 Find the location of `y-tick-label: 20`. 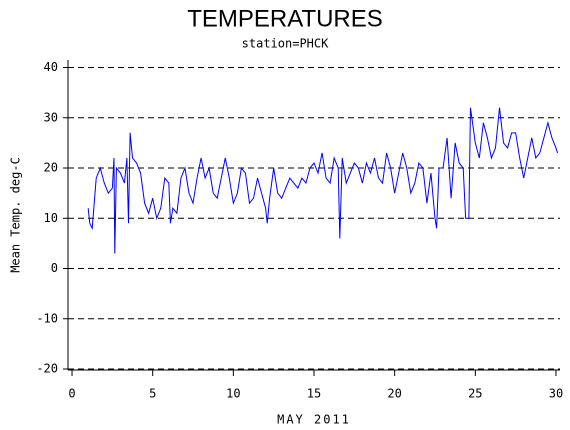

y-tick-label: 20 is located at coordinates (51, 168).